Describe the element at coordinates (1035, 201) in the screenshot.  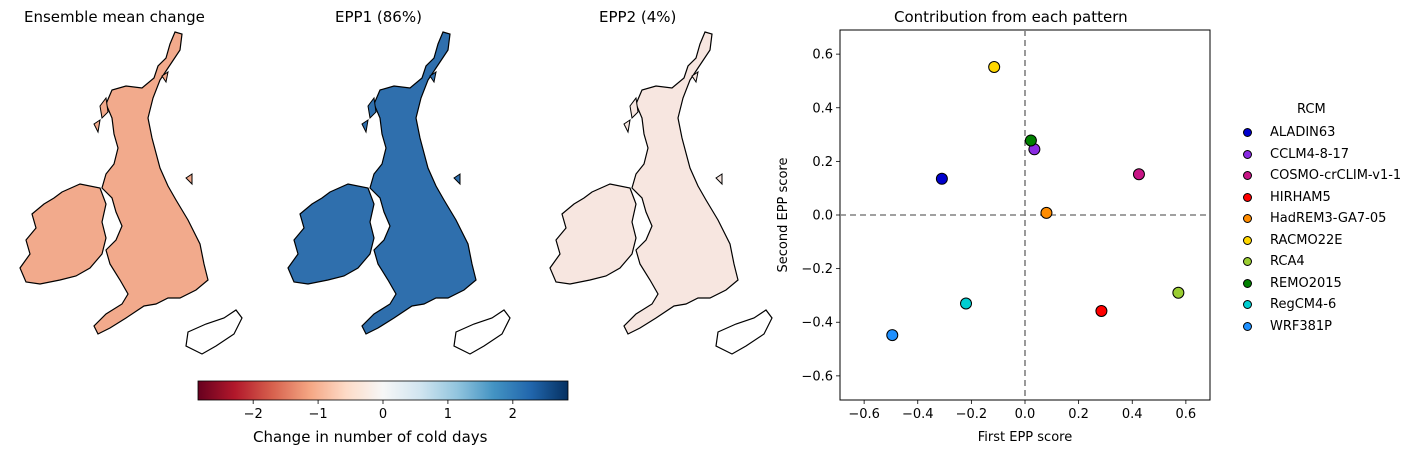
I see `data-points` at that location.